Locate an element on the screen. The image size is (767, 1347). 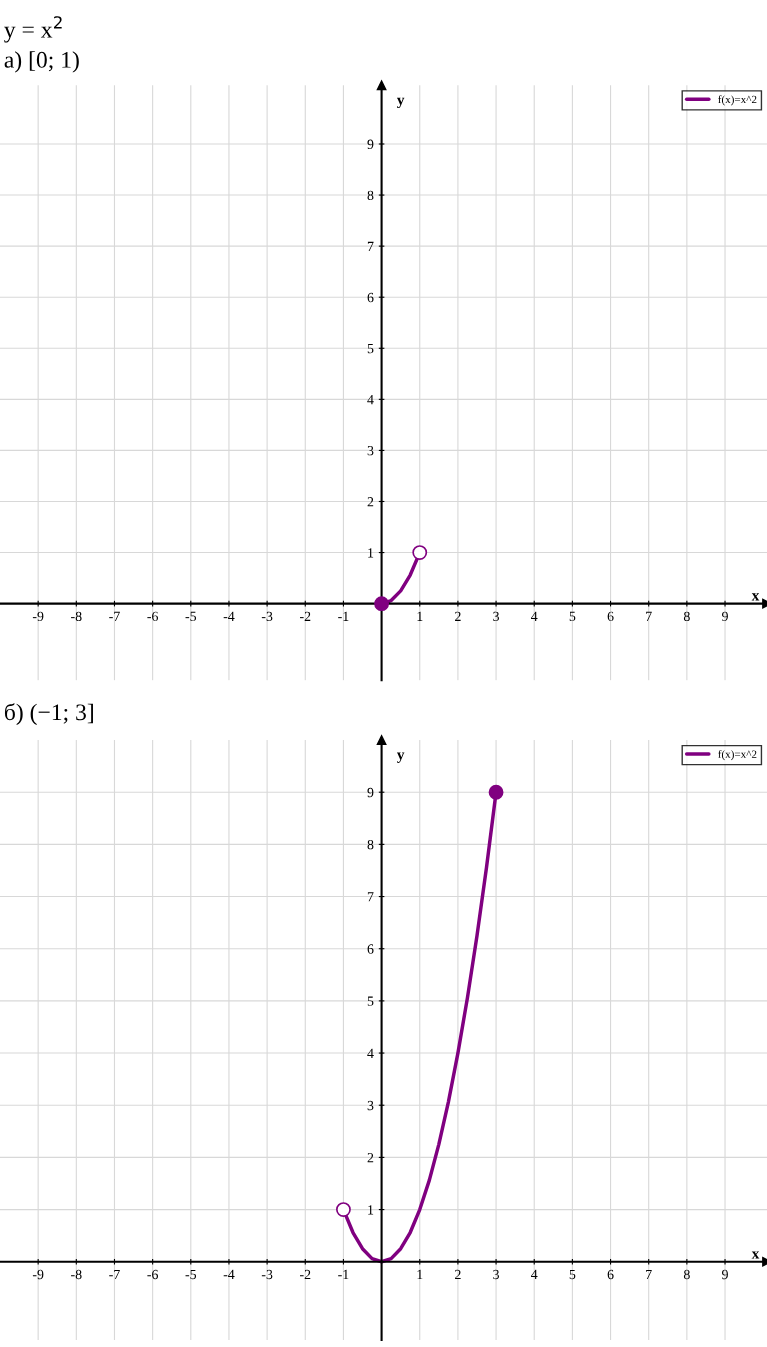
chart-title: y = x$^{2}$ is located at coordinates (33, 29).